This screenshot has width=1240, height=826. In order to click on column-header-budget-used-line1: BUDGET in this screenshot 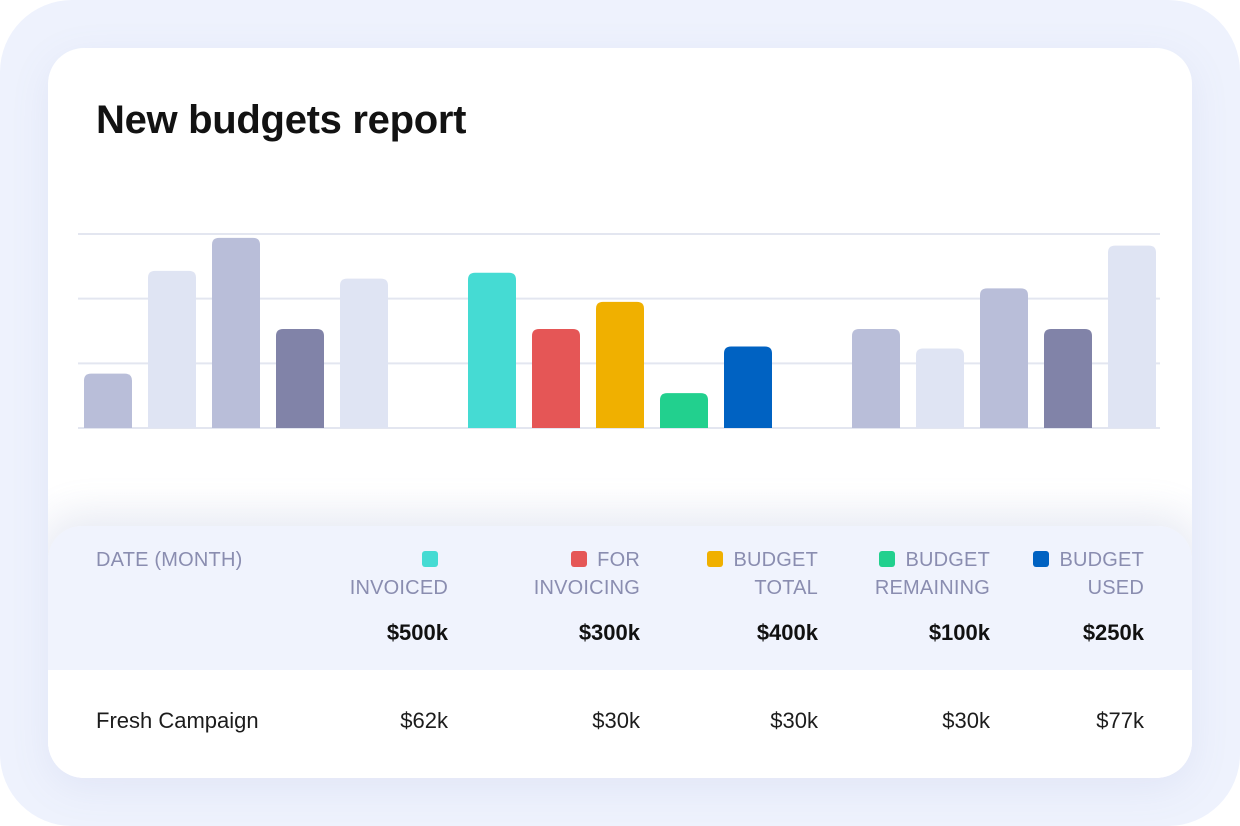, I will do `click(1101, 560)`.